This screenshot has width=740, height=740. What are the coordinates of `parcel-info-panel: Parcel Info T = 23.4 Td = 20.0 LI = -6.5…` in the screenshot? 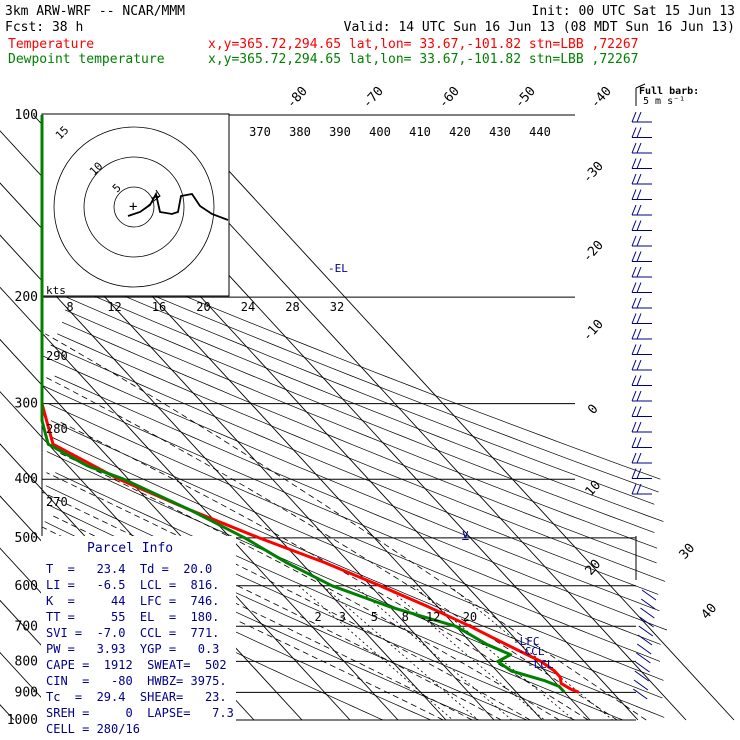 It's located at (138, 636).